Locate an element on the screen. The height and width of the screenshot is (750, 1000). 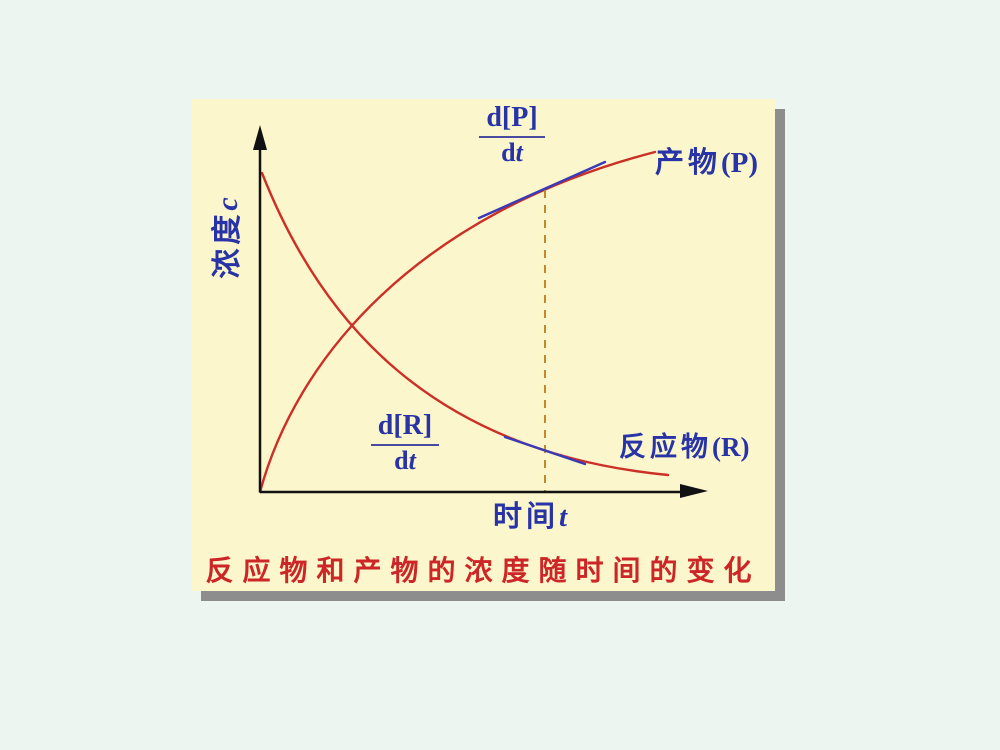
figure-caption: 反应物和产物的浓度随时间的变化 is located at coordinates (483, 571).